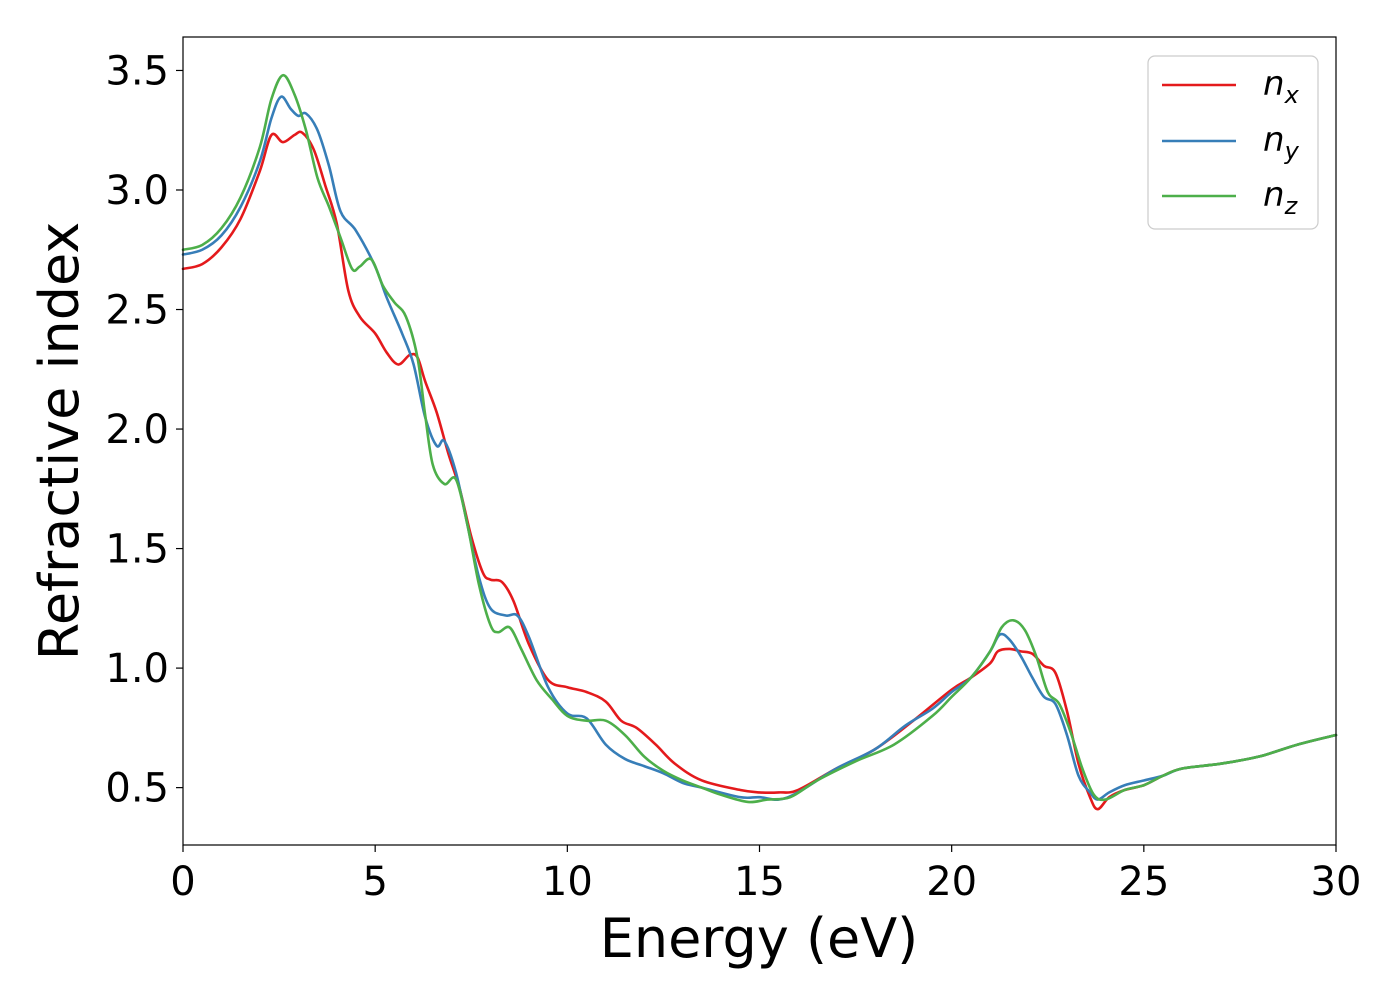 The width and height of the screenshot is (1400, 1000). I want to click on y-axis: 0.5 1.0 1.5 2.0 2.5 3.0 3.5, so click(144, 430).